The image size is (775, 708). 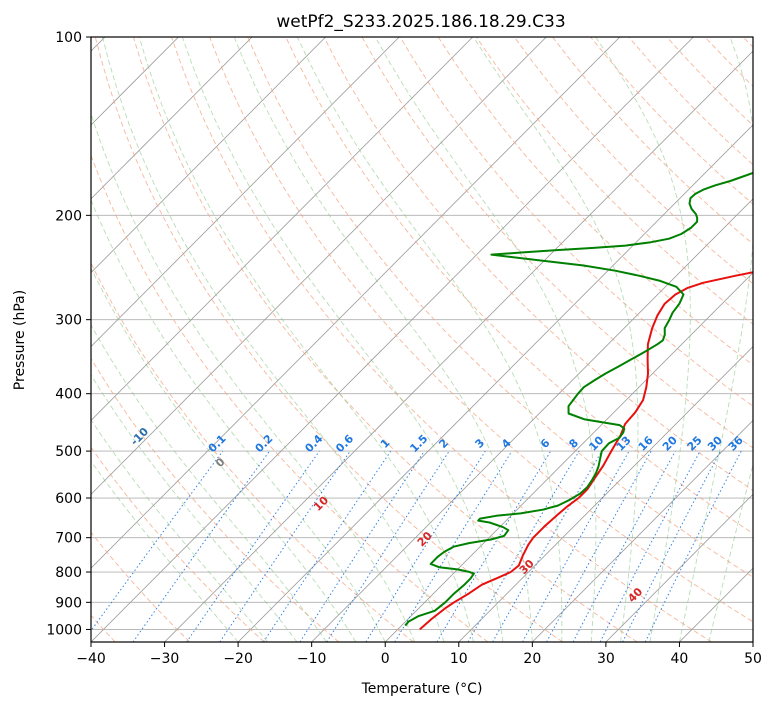 I want to click on x-tick-label: 0, so click(x=385, y=659).